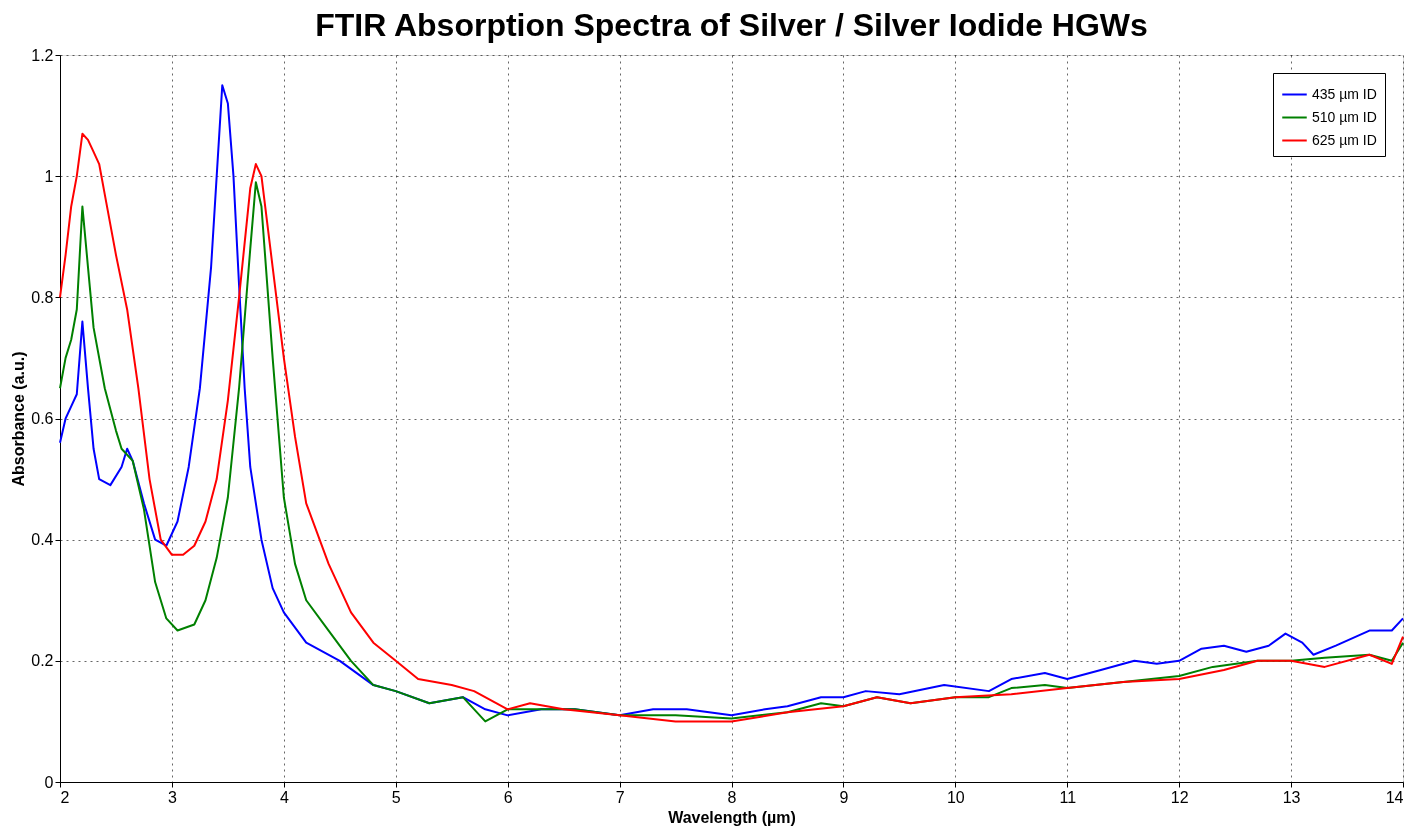  What do you see at coordinates (284, 797) in the screenshot?
I see `x-tick-label: 4` at bounding box center [284, 797].